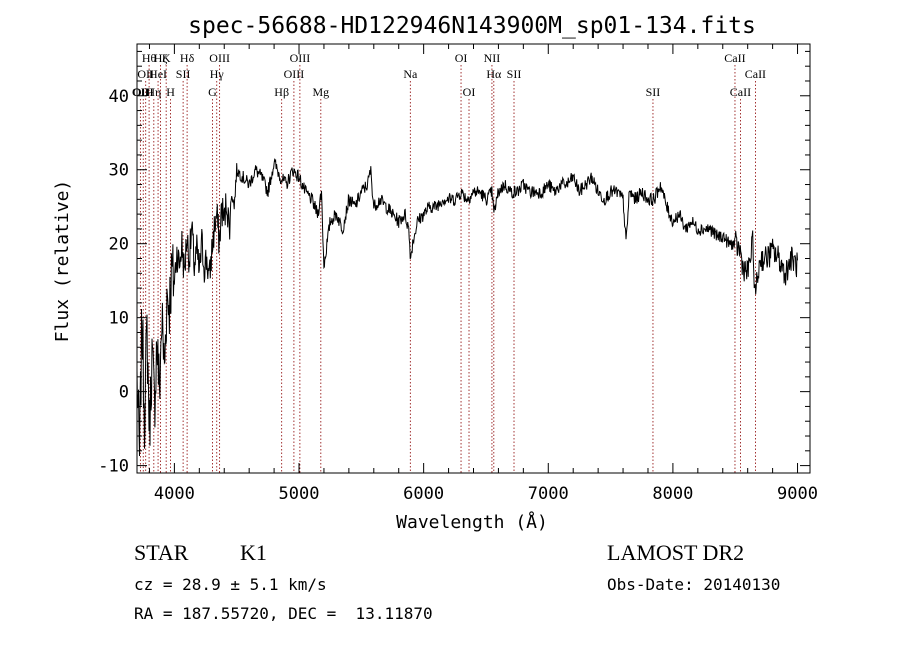 The image size is (900, 649). What do you see at coordinates (145, 74) in the screenshot?
I see `line-marker-label: OII` at bounding box center [145, 74].